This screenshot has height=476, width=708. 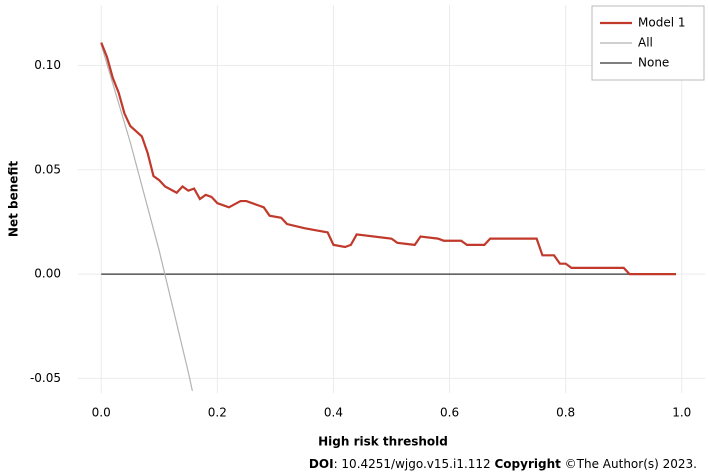 I want to click on x-tick-label: 1.0, so click(x=681, y=413).